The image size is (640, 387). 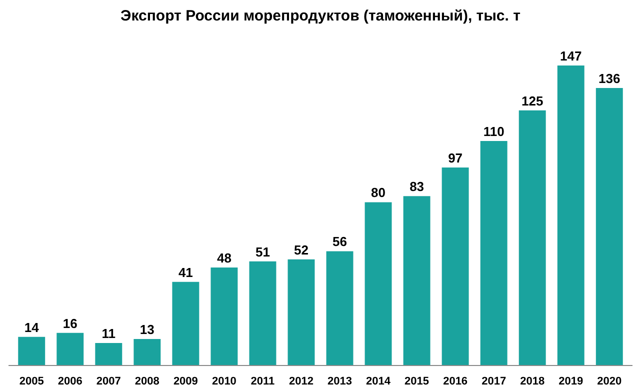 What do you see at coordinates (532, 381) in the screenshot?
I see `x-tick-label: 2018` at bounding box center [532, 381].